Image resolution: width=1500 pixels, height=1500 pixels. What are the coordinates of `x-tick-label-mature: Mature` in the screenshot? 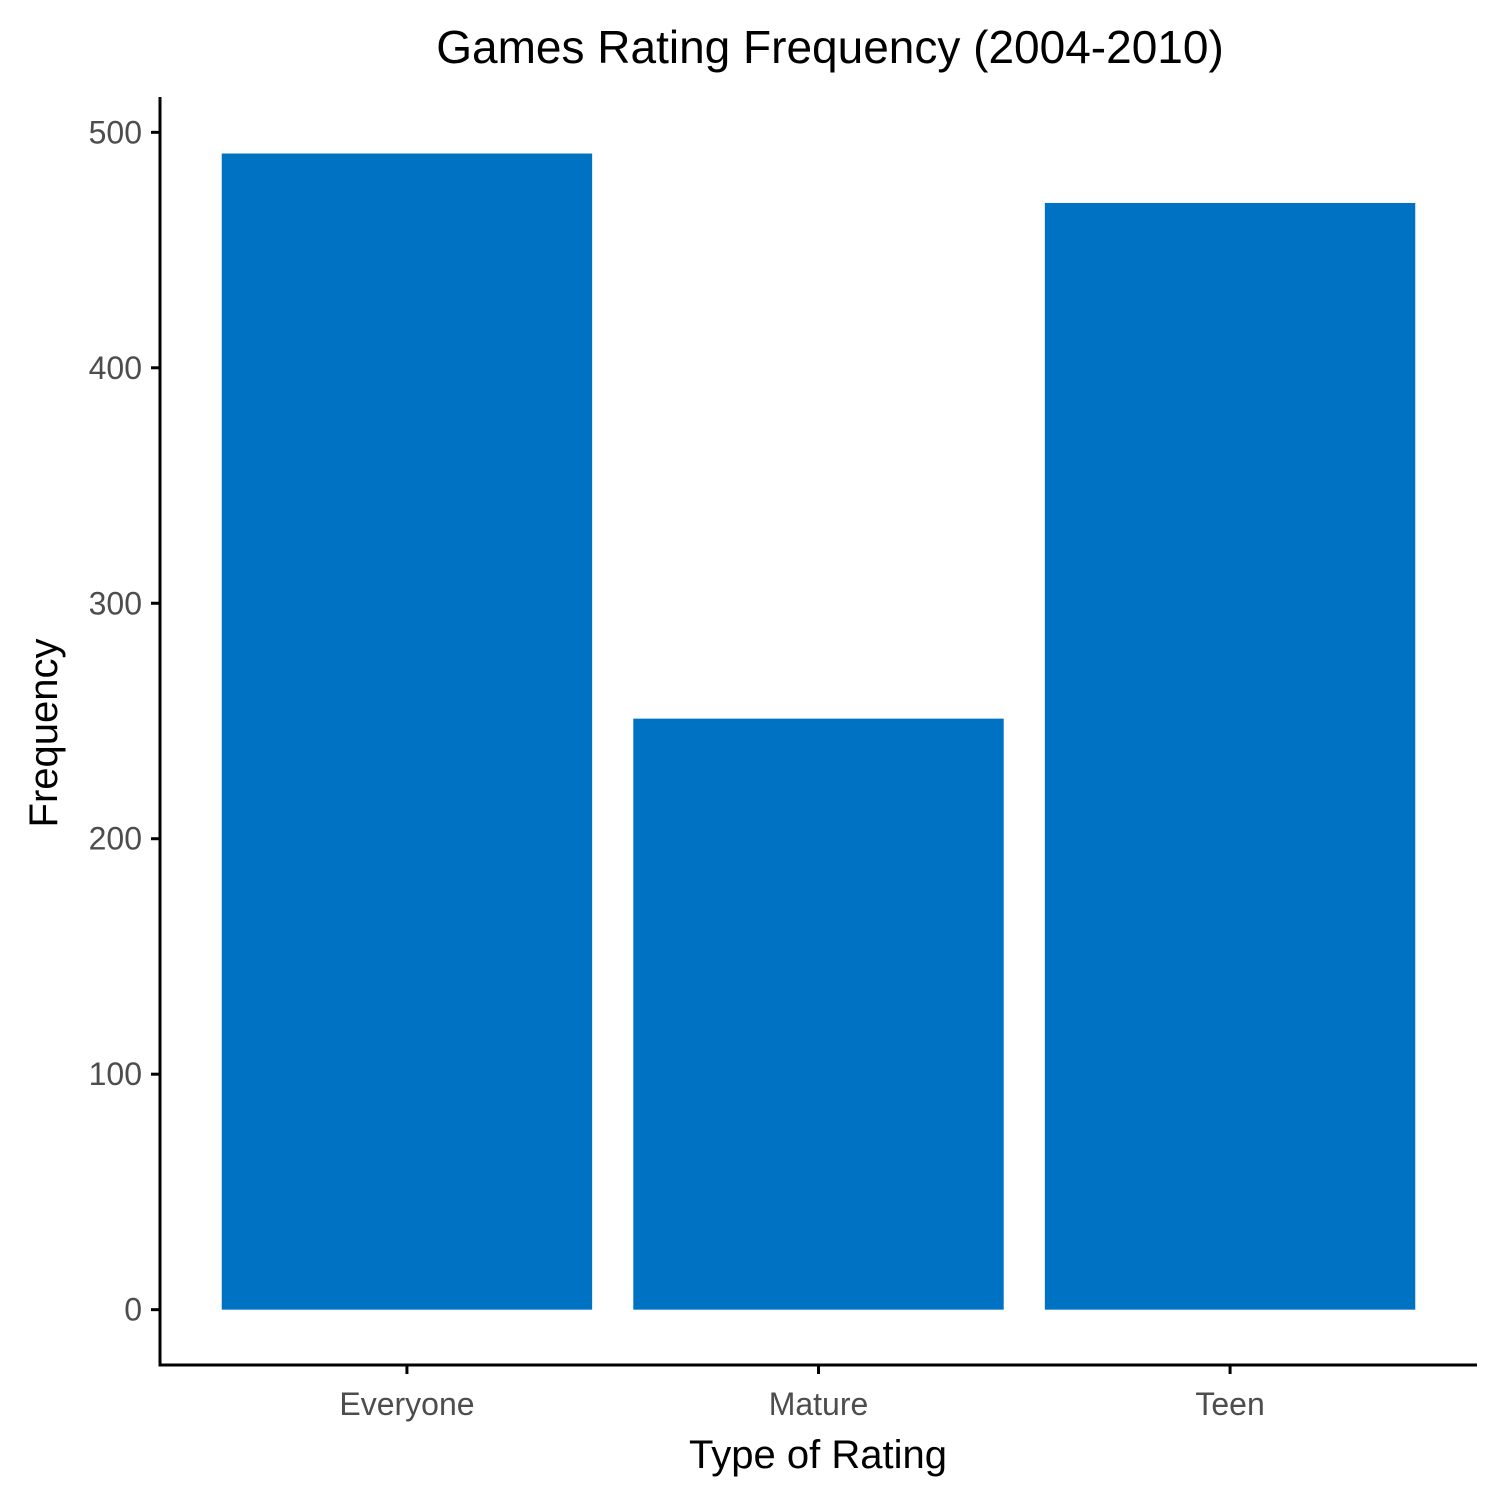 It's located at (819, 1404).